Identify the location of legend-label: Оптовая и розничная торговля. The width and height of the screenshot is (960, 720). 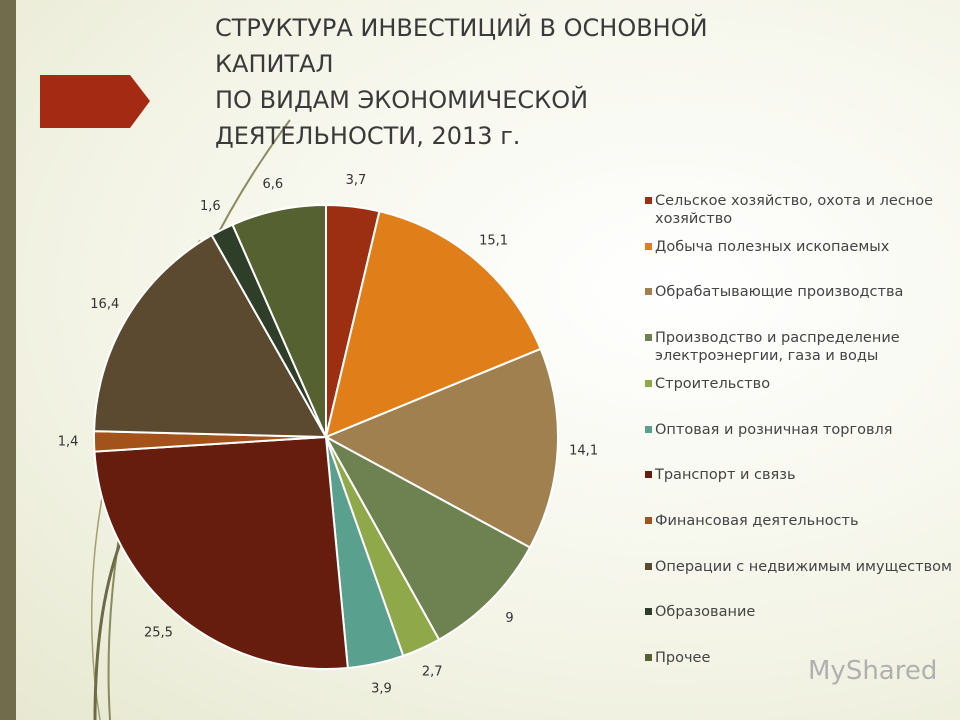
(774, 429).